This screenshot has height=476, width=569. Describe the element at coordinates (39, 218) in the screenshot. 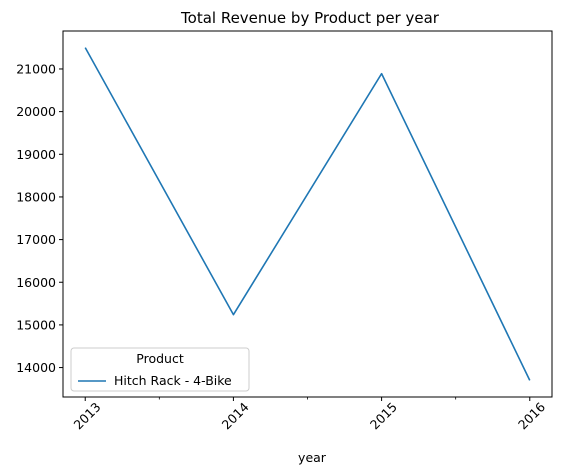

I see `y-axis: 14000 15000 16000 17000 18000 19000 20000 21000` at that location.